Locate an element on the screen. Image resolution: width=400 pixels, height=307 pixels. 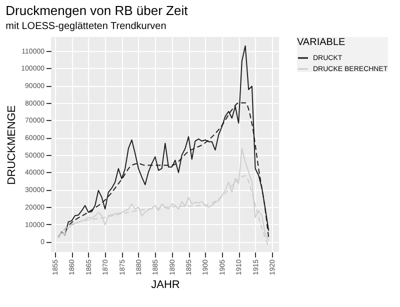
legend-title: VARIABLE is located at coordinates (321, 42).